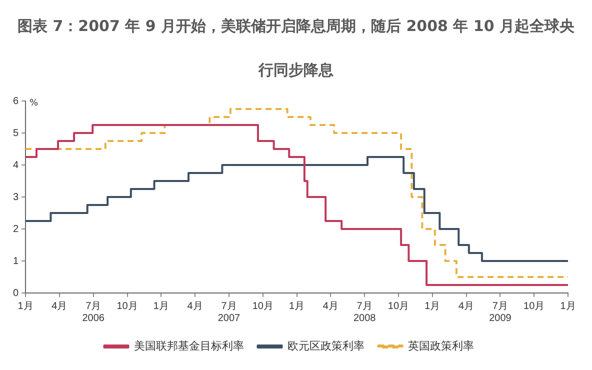 The width and height of the screenshot is (592, 370). What do you see at coordinates (34, 103) in the screenshot?
I see `y-axis-title: %` at bounding box center [34, 103].